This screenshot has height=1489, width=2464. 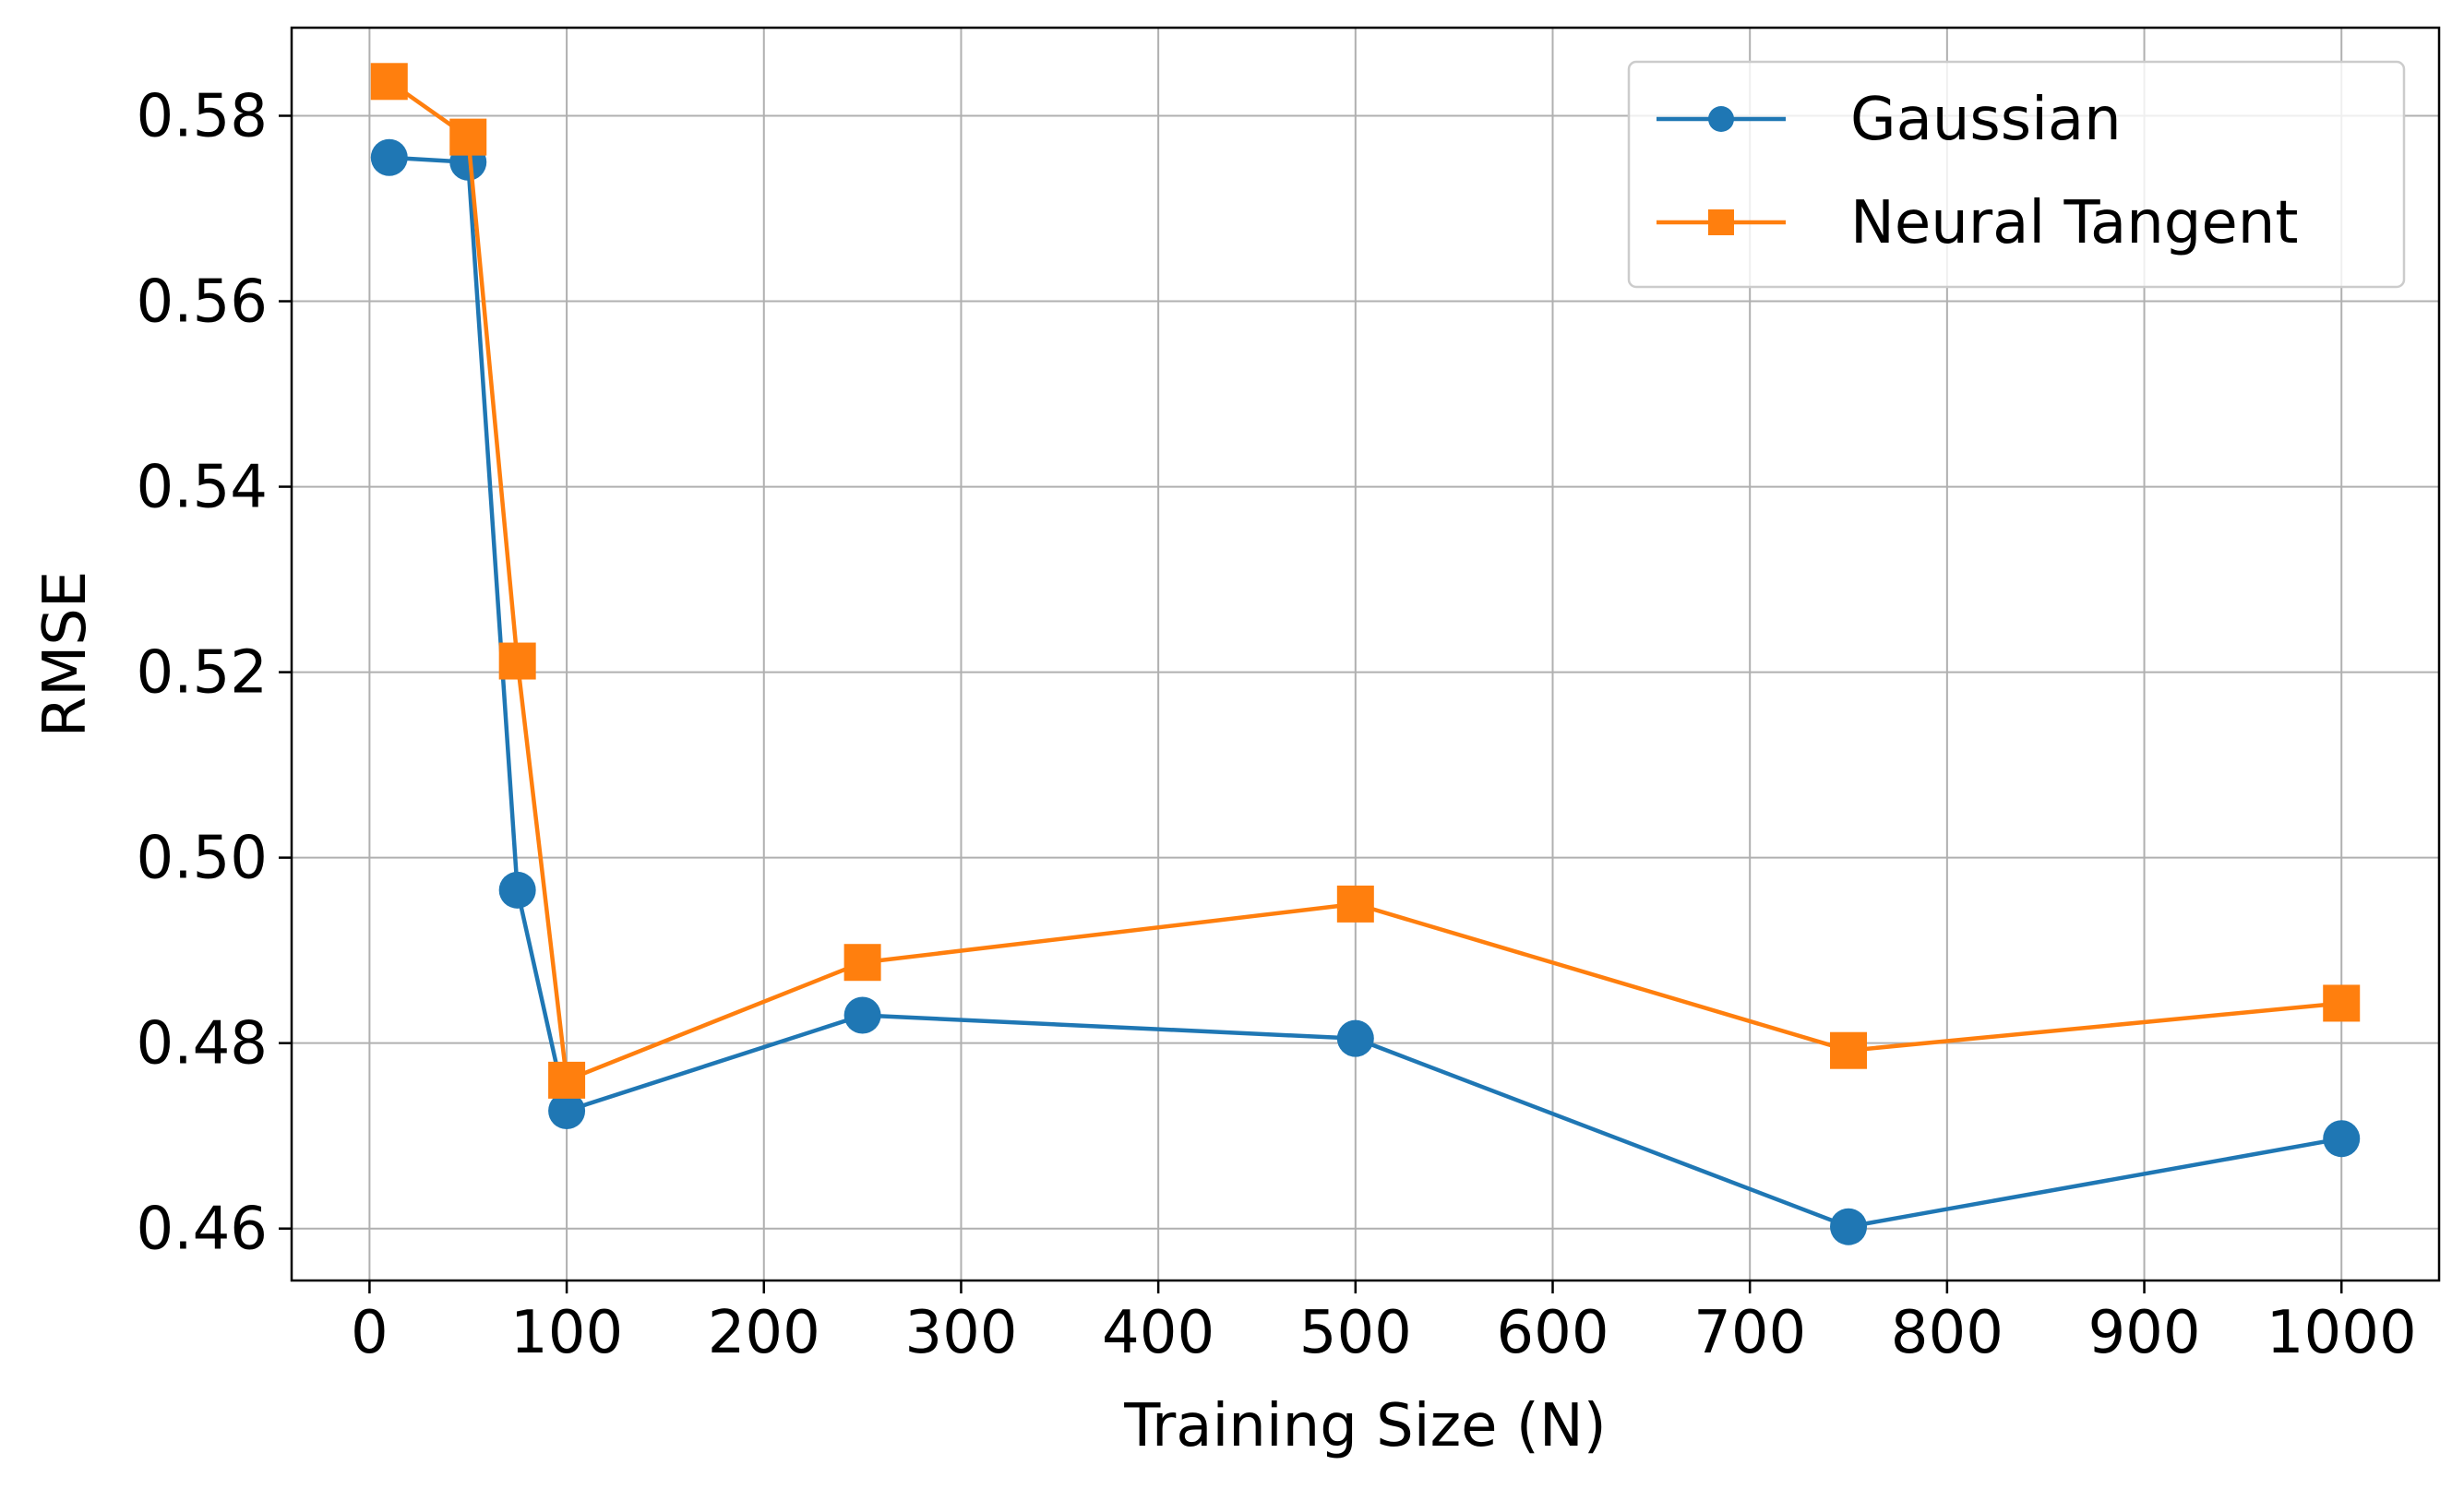 What do you see at coordinates (1552, 1333) in the screenshot?
I see `x-tick-label: 600` at bounding box center [1552, 1333].